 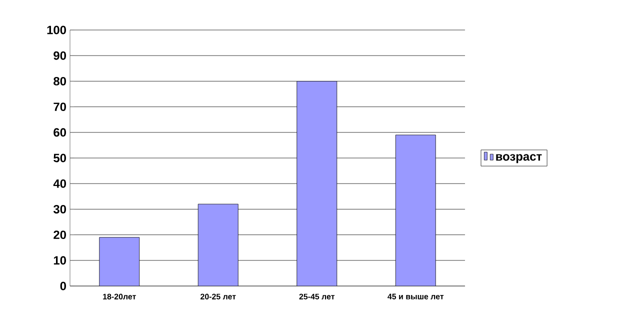 I want to click on y-tick-label: 40, so click(x=59, y=183).